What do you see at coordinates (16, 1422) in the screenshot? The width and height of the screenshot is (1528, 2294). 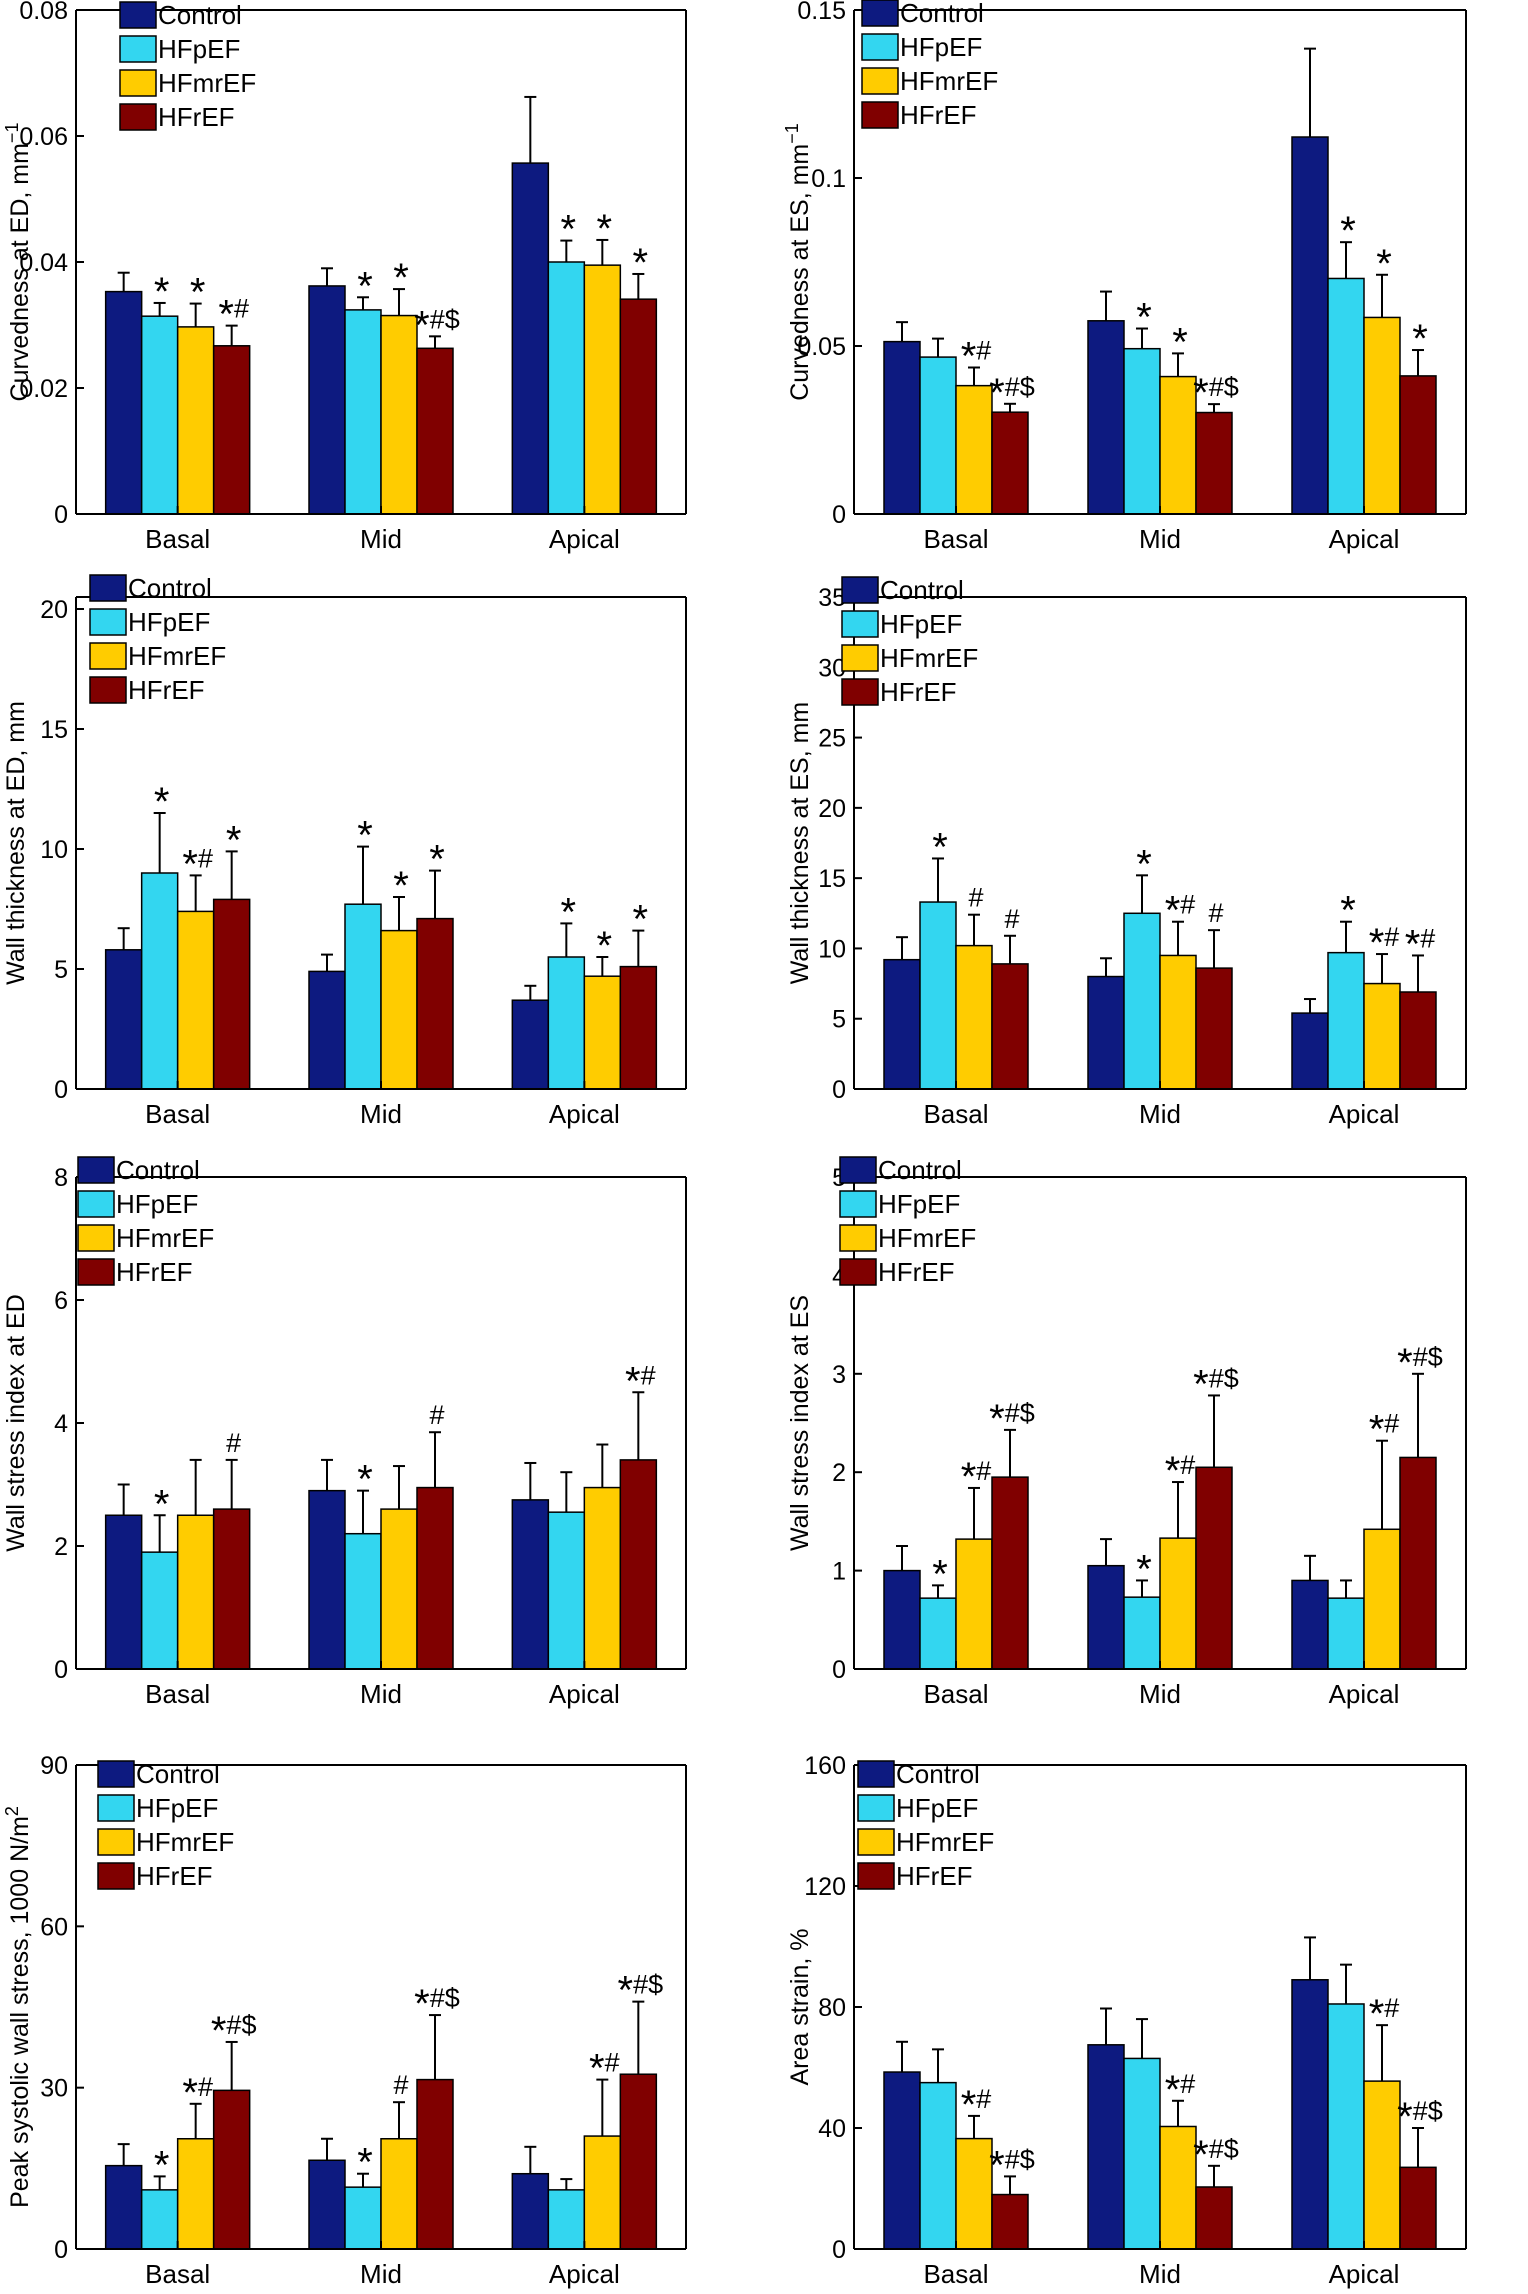 I see `y-axis-label: Wall stress index at ED` at bounding box center [16, 1422].